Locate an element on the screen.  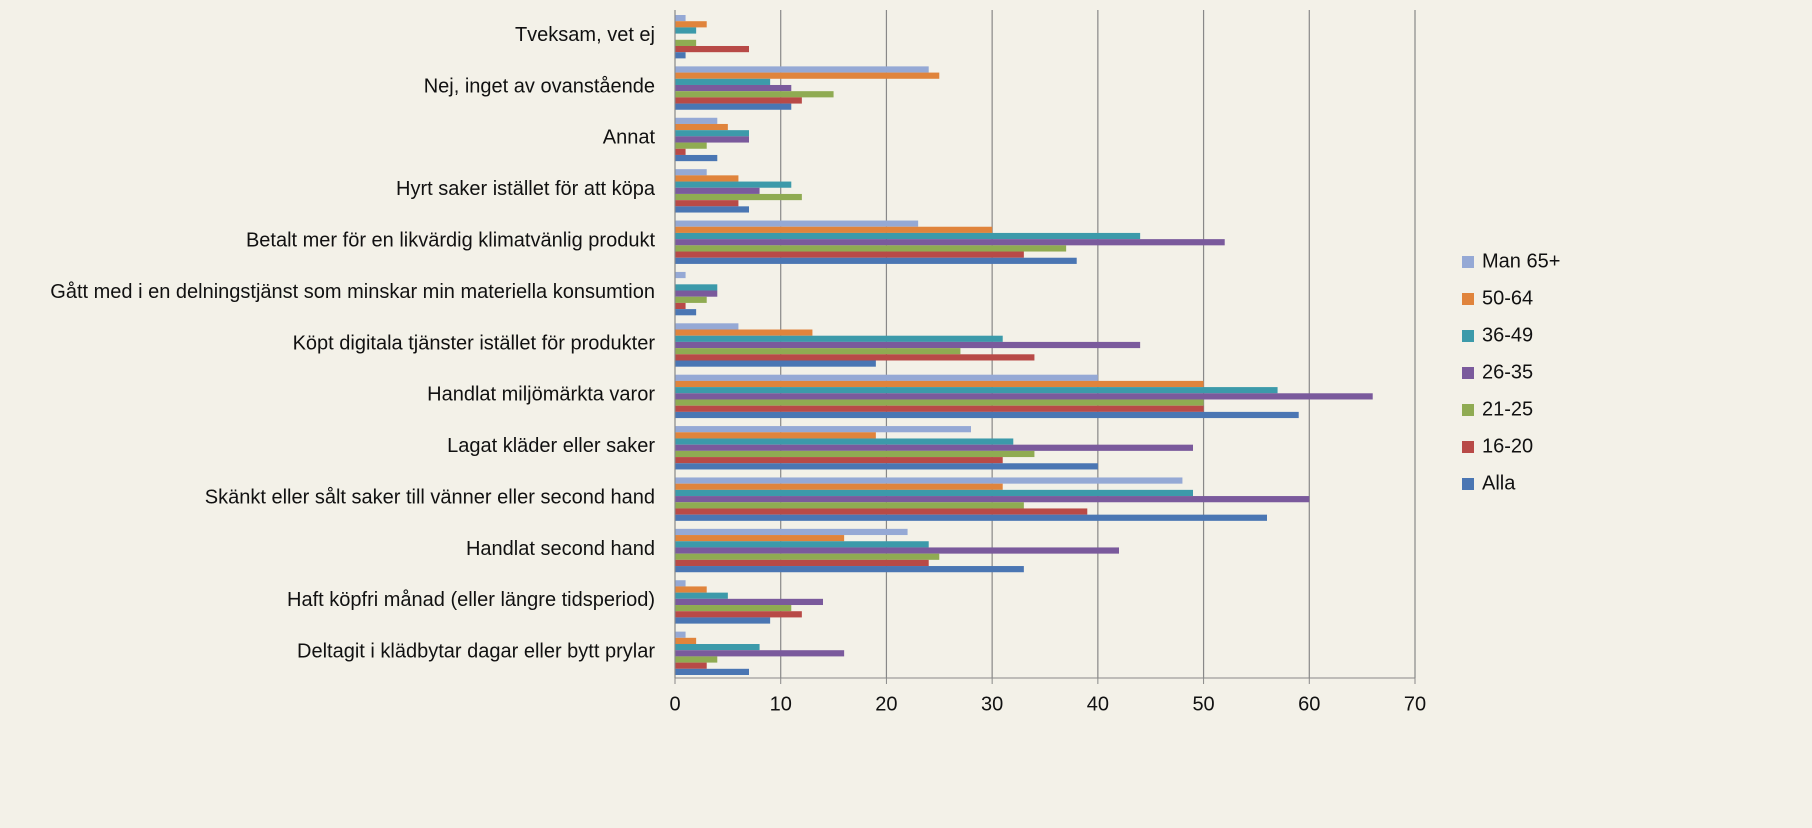
legend-label: Alla is located at coordinates (1499, 483).